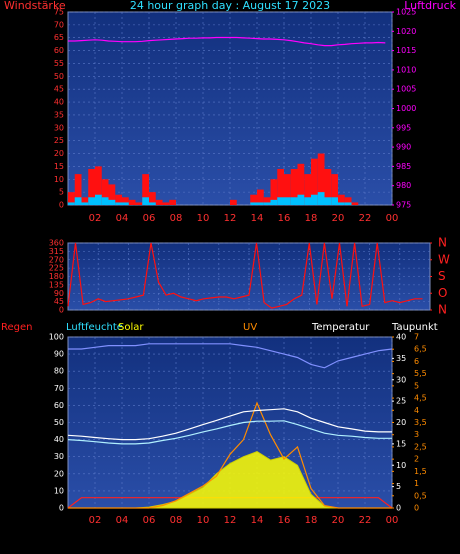 This screenshot has height=554, width=460. What do you see at coordinates (56, 251) in the screenshot?
I see `y-tick-label: 315` at bounding box center [56, 251].